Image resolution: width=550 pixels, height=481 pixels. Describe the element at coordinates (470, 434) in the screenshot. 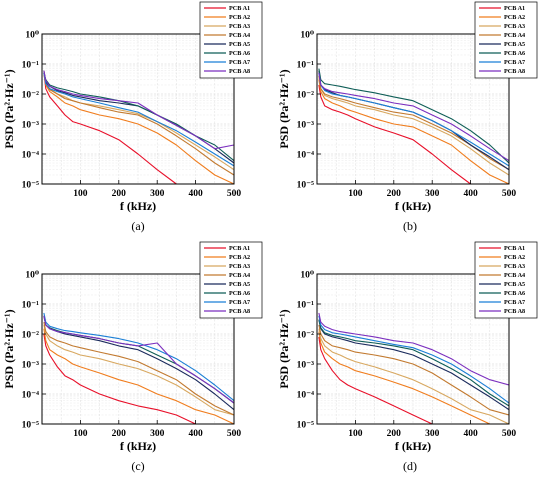

I see `x-tick-label-d: 400` at that location.